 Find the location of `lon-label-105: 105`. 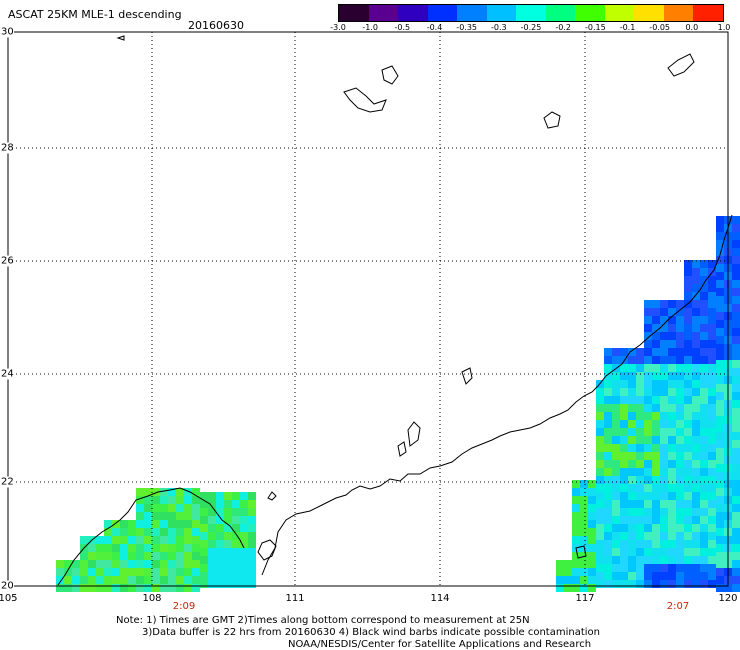

lon-label-105: 105 is located at coordinates (9, 598).